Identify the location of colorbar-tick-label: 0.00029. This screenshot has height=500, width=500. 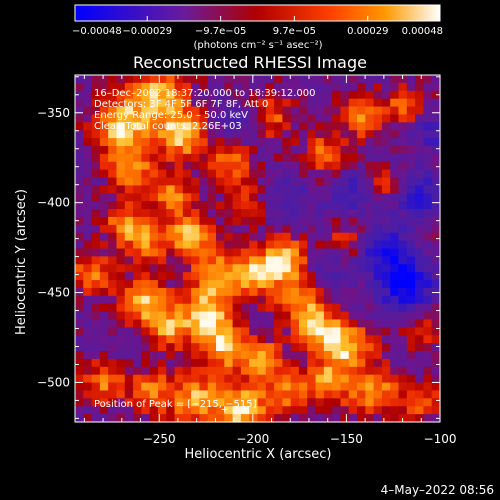
(367, 31).